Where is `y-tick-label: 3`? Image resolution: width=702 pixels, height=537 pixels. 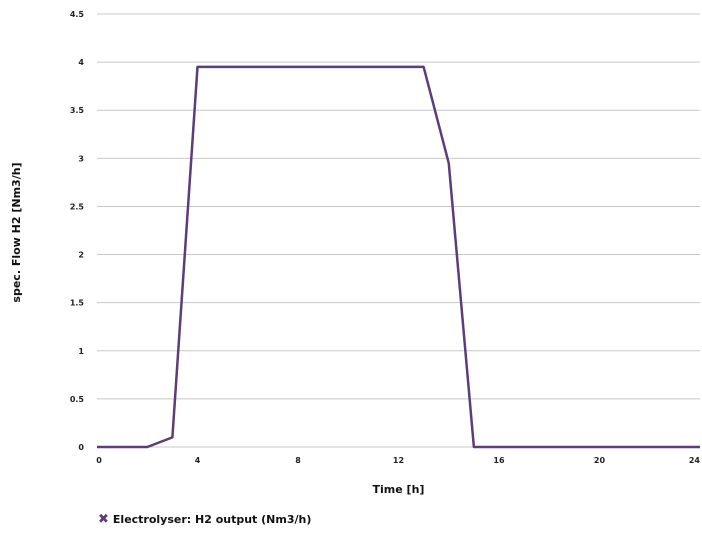 y-tick-label: 3 is located at coordinates (81, 158).